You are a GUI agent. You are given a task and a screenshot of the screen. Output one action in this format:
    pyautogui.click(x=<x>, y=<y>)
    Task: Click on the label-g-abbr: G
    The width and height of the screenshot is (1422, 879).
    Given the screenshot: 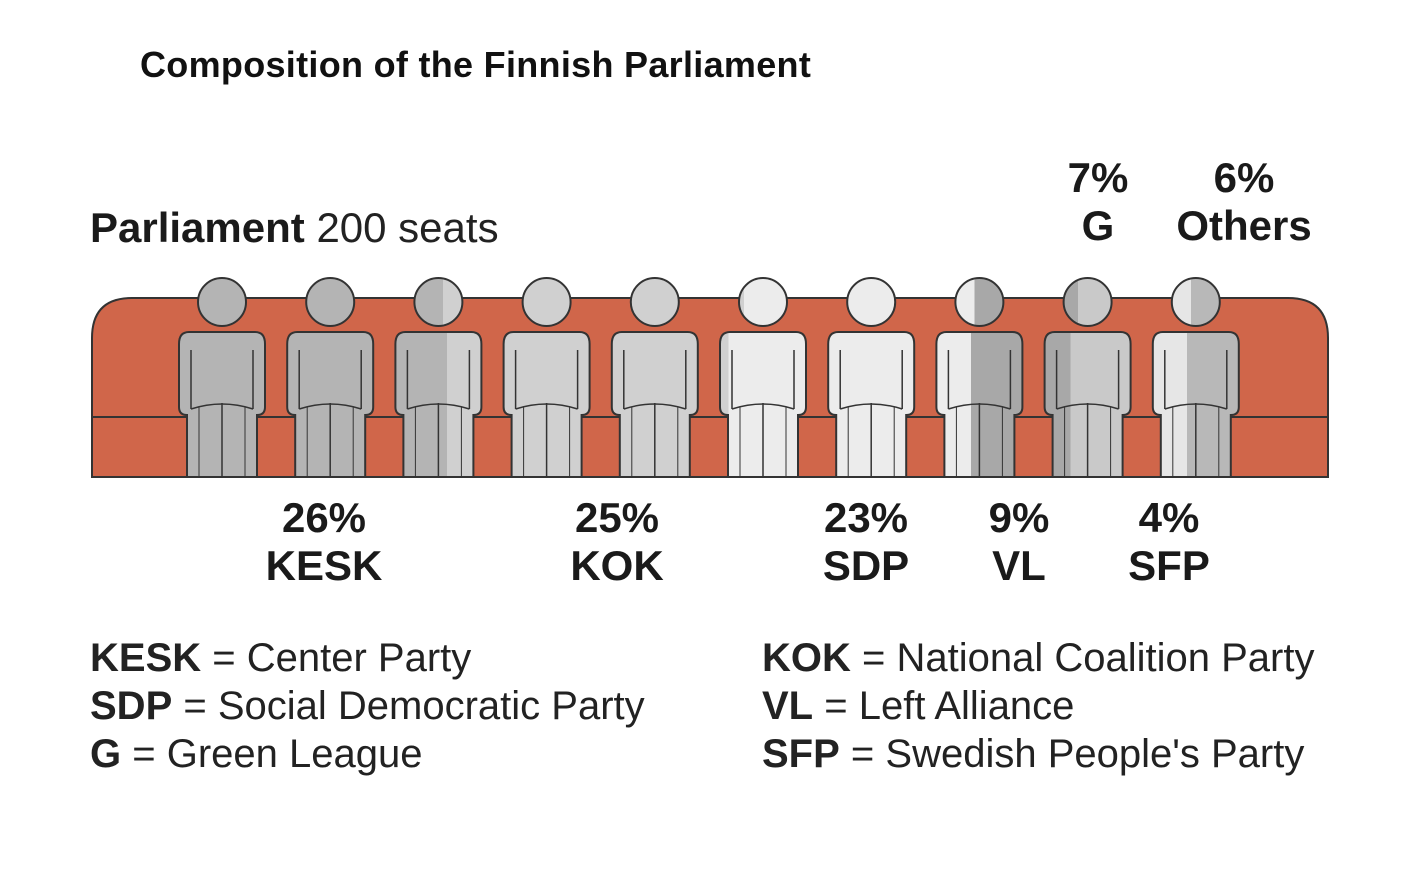 What is the action you would take?
    pyautogui.click(x=1098, y=225)
    